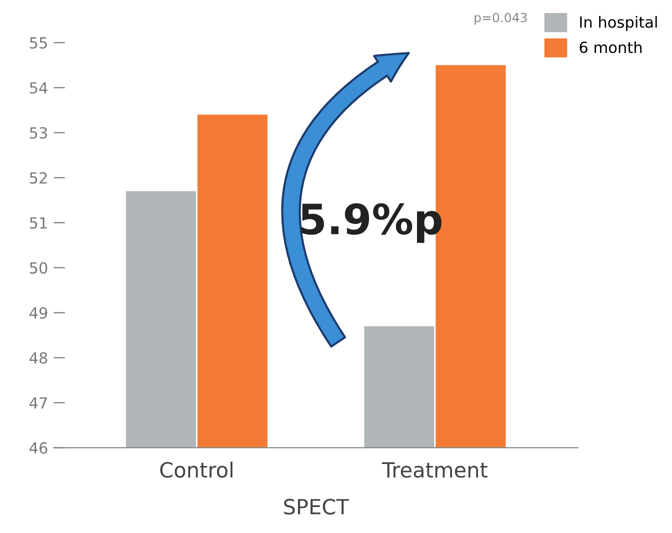 The image size is (672, 533). I want to click on y-tick-label: 54, so click(39, 88).